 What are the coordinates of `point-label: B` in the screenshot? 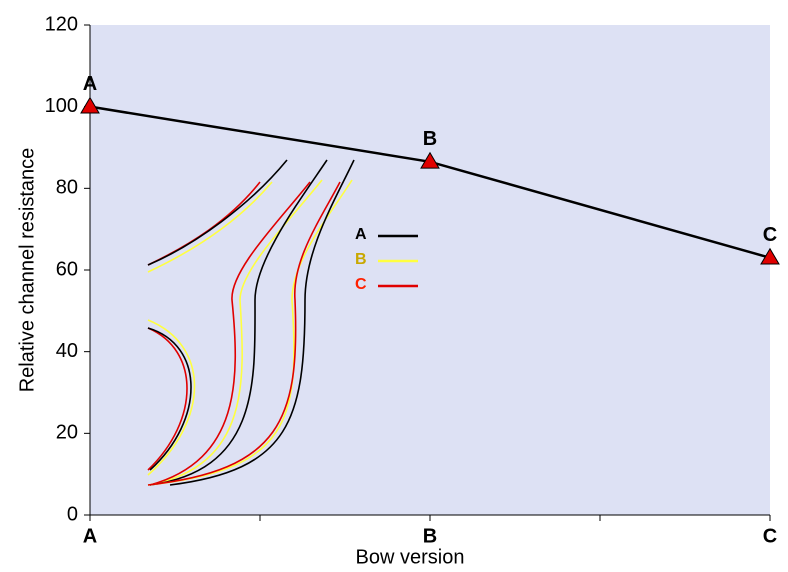 It's located at (430, 139).